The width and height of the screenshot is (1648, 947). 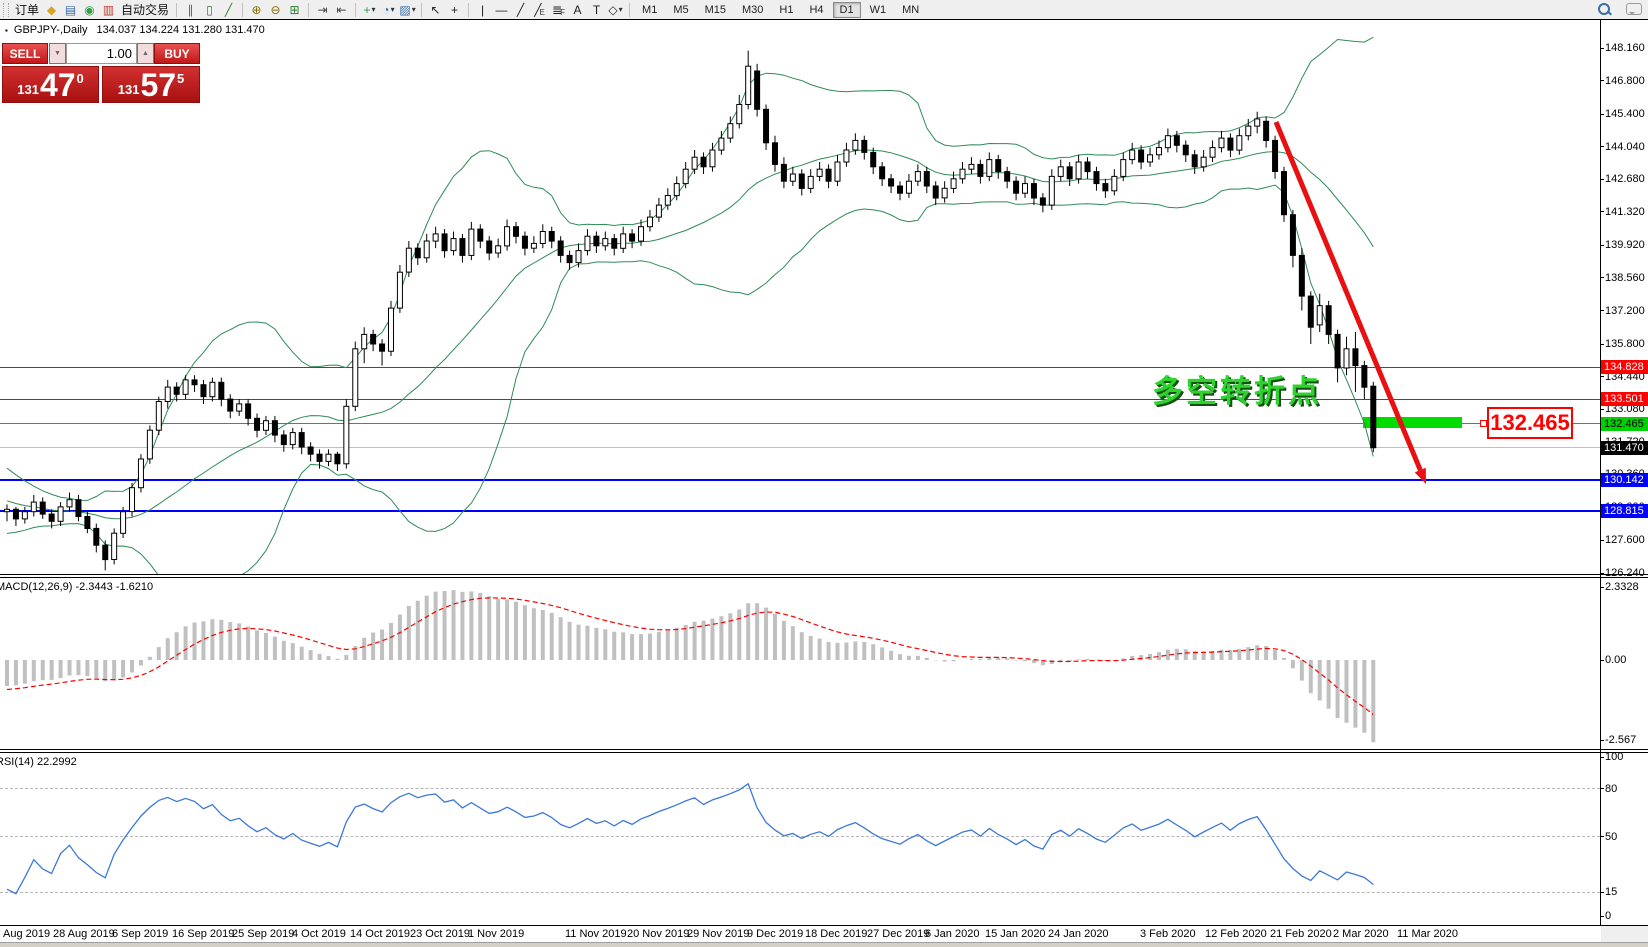 What do you see at coordinates (294, 9) in the screenshot?
I see `tile-windows-icon: ⊞` at bounding box center [294, 9].